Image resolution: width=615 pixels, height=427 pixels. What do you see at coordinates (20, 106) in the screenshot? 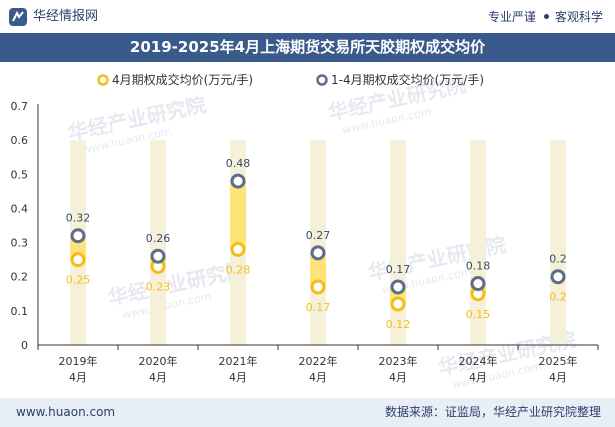
I see `y-tick-label: 0.7` at bounding box center [20, 106].